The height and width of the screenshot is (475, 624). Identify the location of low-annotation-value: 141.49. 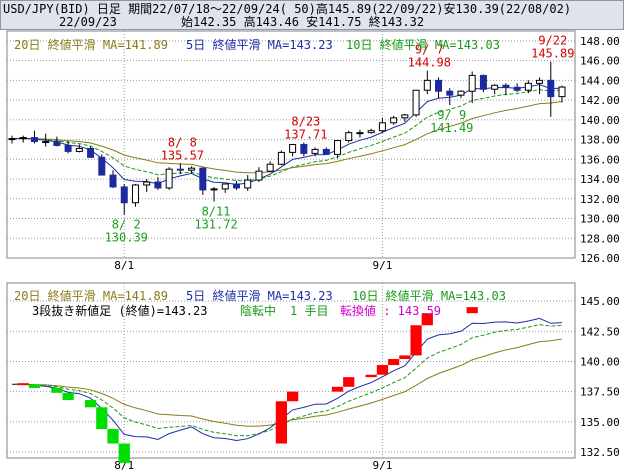
(451, 128).